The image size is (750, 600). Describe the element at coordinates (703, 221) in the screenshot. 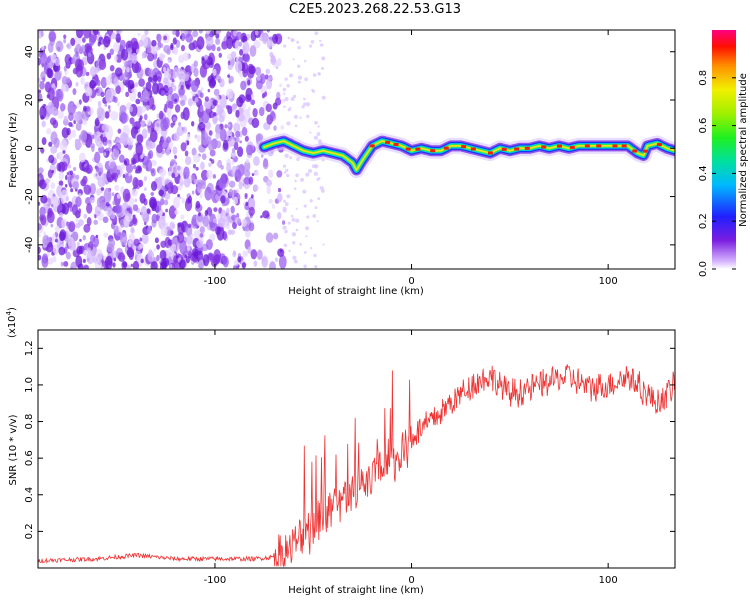

I see `colorbar-tick-label: 0.2` at that location.